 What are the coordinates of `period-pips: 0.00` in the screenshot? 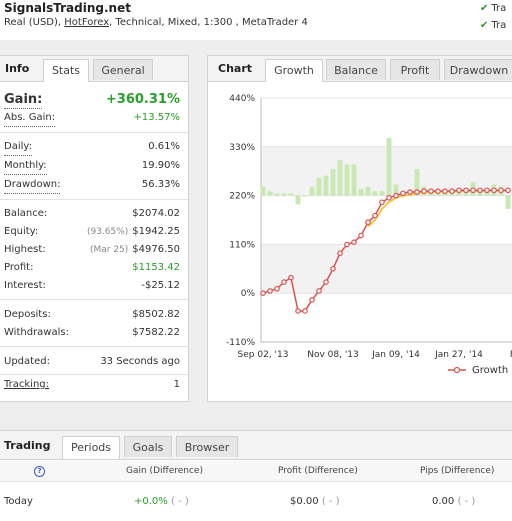 It's located at (443, 501).